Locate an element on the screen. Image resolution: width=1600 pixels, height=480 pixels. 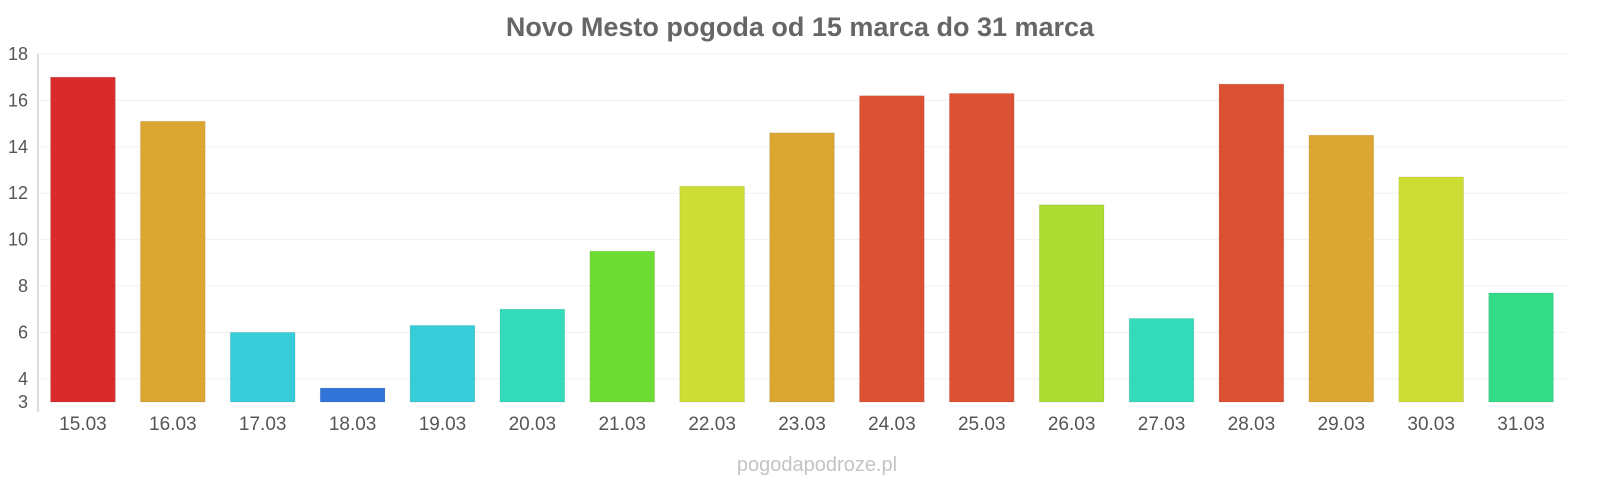
y-axis: 3 4 6 8 10 12 14 16 18 is located at coordinates (23, 228).